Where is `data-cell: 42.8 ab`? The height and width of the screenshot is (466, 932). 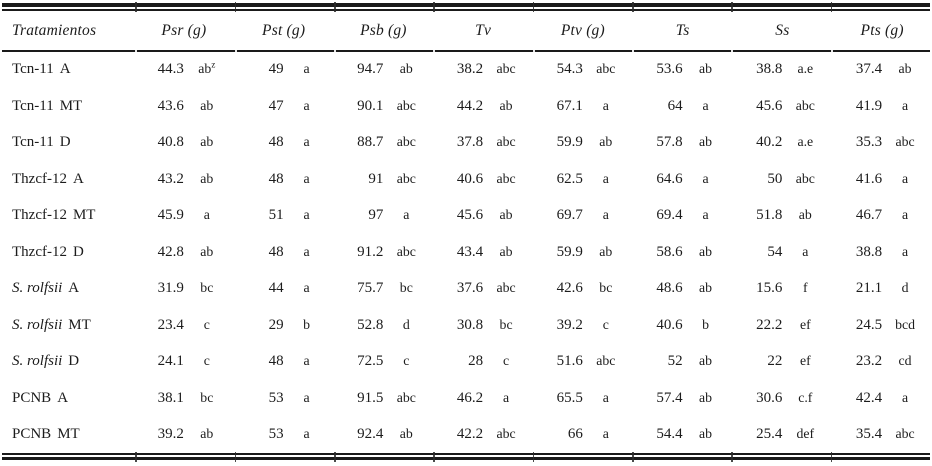
data-cell: 42.8 ab is located at coordinates (184, 252).